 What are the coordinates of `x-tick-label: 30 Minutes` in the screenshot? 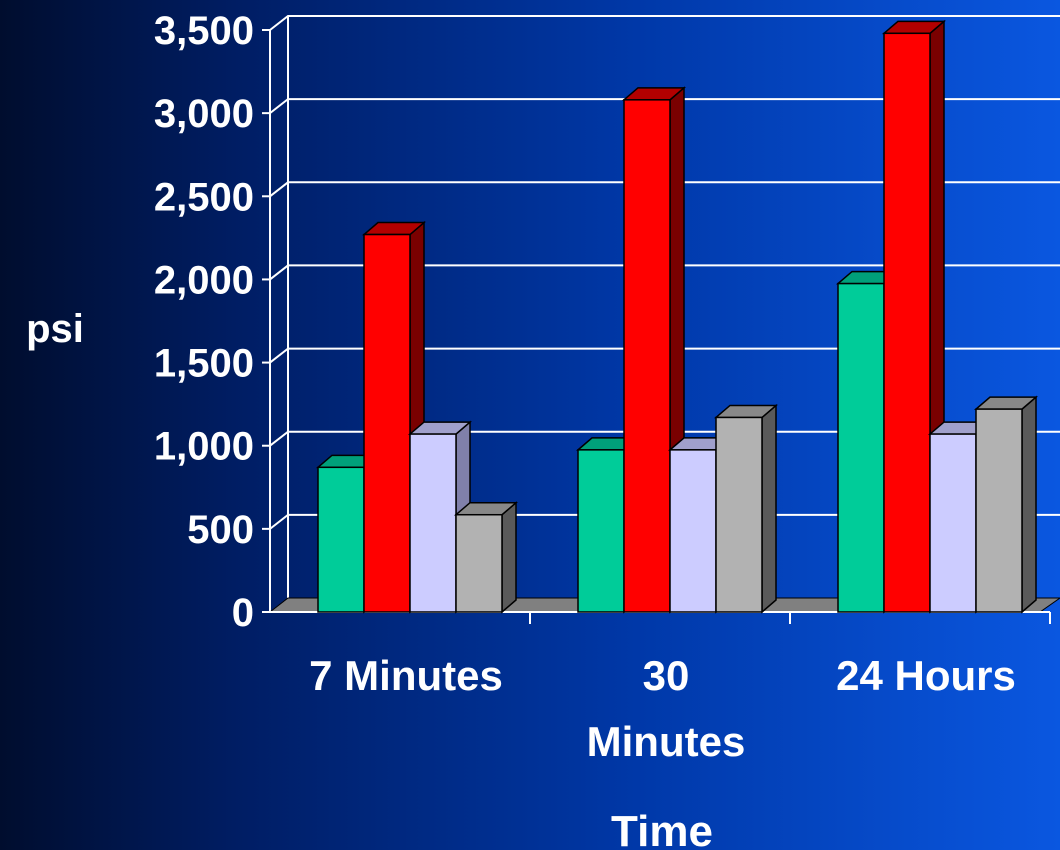 It's located at (666, 708).